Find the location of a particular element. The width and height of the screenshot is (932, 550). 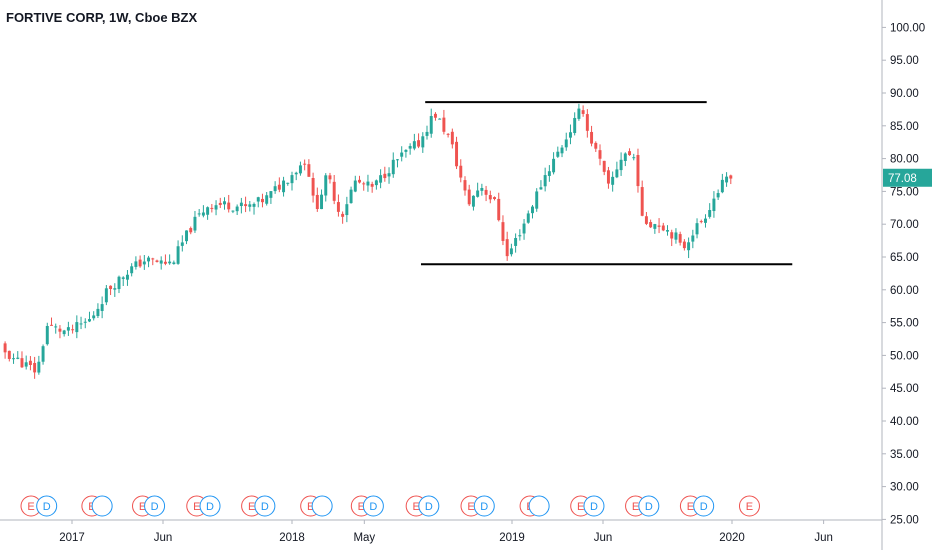

price-tick-label: 35.00 is located at coordinates (904, 455).